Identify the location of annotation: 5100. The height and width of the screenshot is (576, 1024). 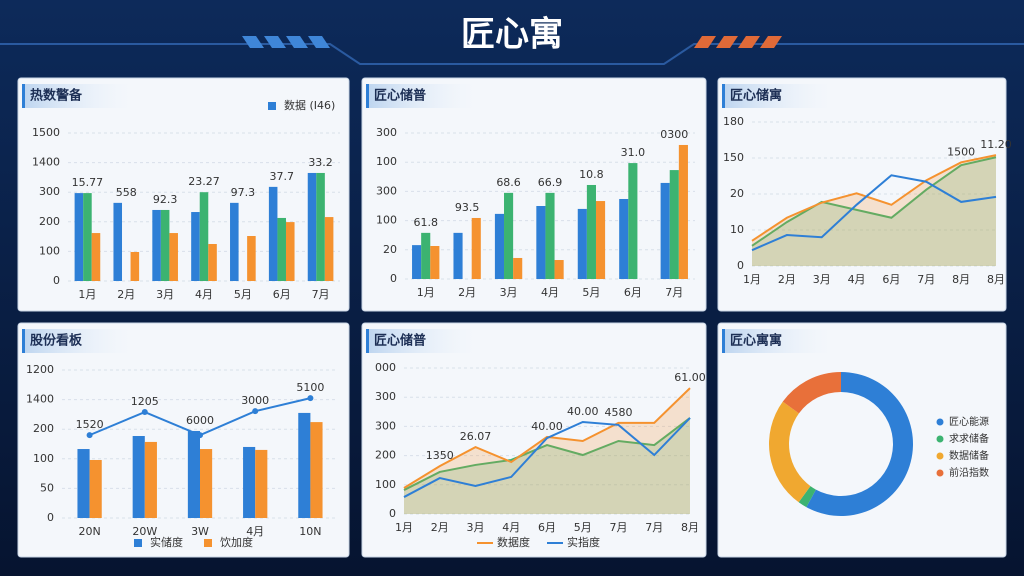
(310, 387).